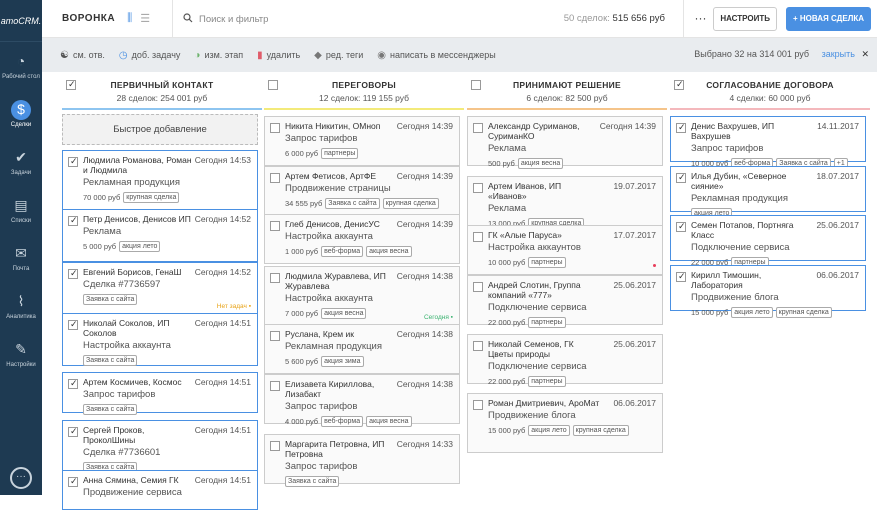 The width and height of the screenshot is (877, 510). Describe the element at coordinates (865, 54) in the screenshot. I see `close-icon: ✕` at that location.